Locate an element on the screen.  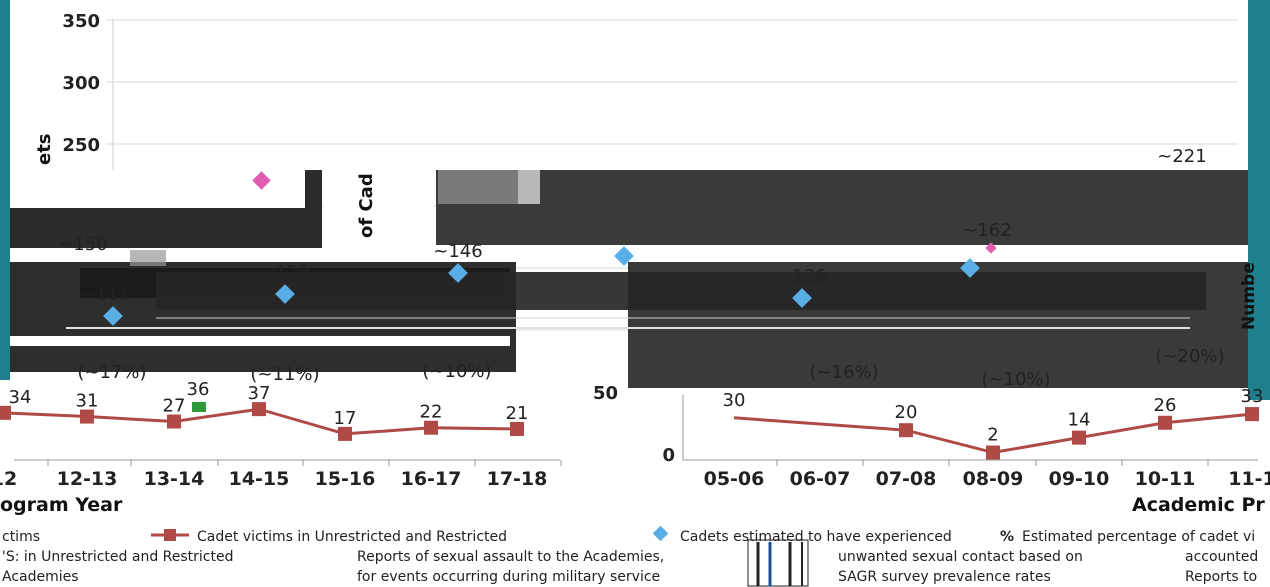
x-tick-label-bottom-09-10: 09-10 is located at coordinates (1079, 479).